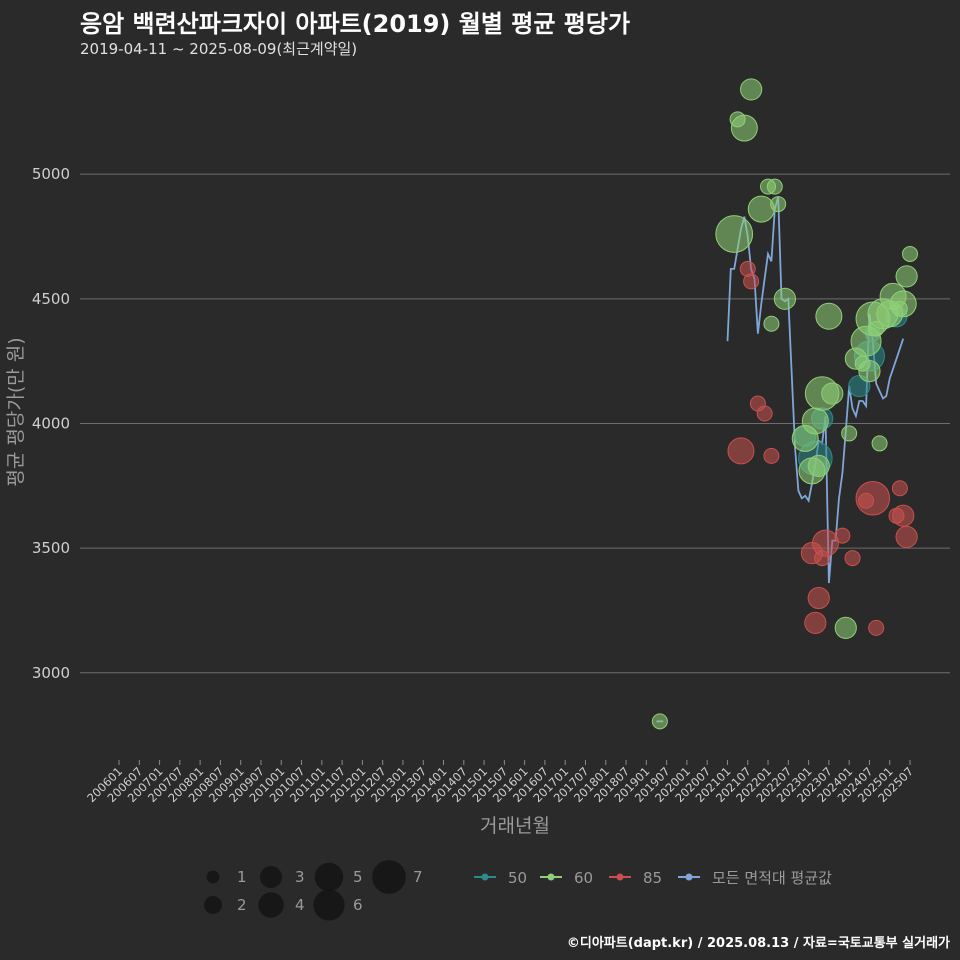 Image resolution: width=960 pixels, height=960 pixels. I want to click on size-legend-label: 7, so click(418, 877).